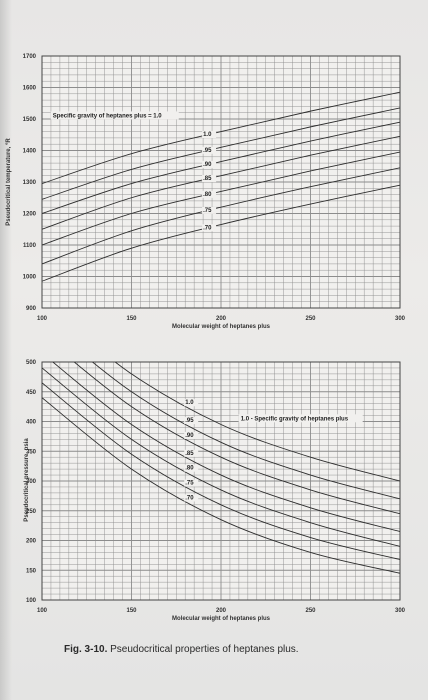 Image resolution: width=428 pixels, height=700 pixels. I want to click on y-tick-label: 450, so click(31, 393).